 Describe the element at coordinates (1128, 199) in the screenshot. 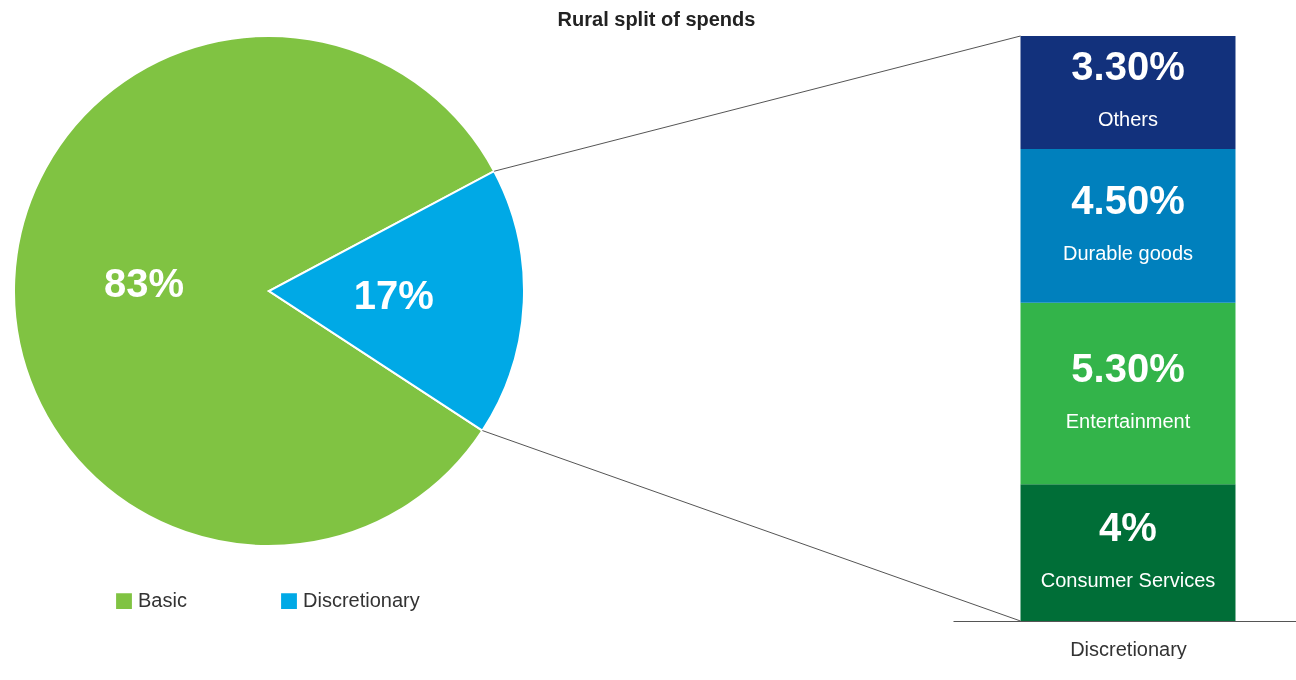

I see `data-label: 4.50%` at that location.